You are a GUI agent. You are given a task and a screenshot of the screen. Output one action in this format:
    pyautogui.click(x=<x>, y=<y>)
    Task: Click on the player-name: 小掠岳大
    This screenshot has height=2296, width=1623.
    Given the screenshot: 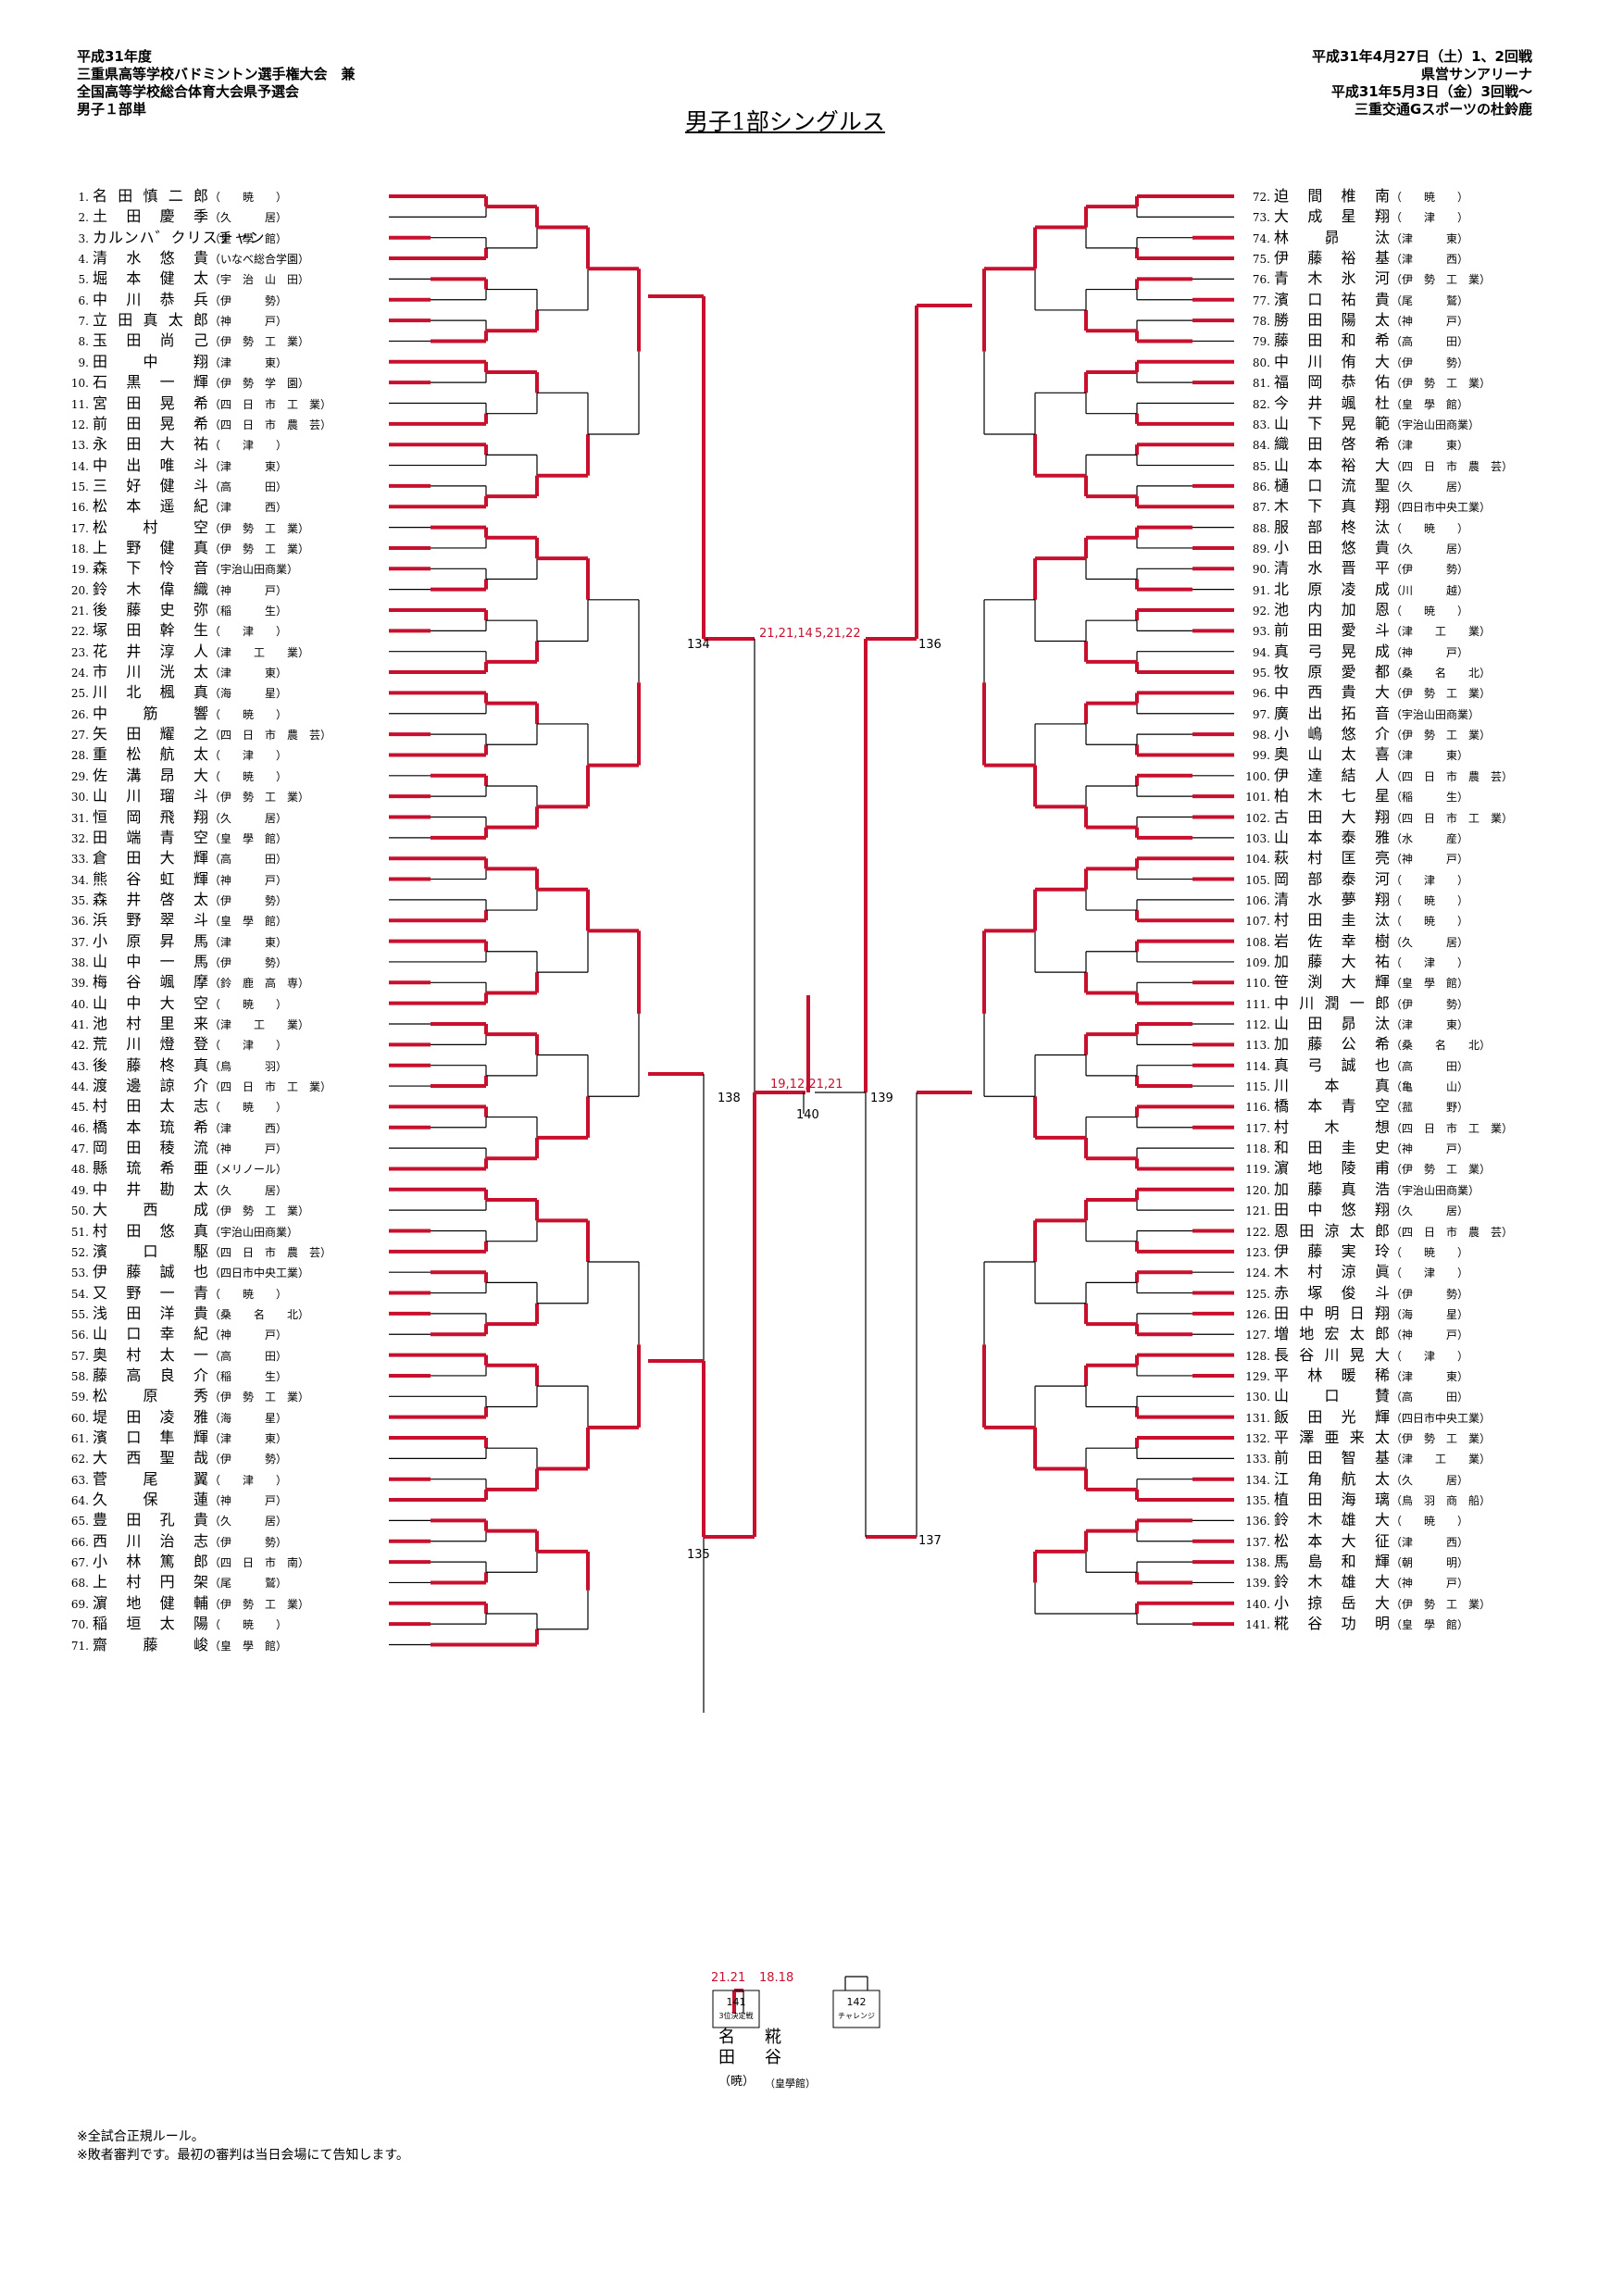 What is the action you would take?
    pyautogui.click(x=1332, y=1602)
    